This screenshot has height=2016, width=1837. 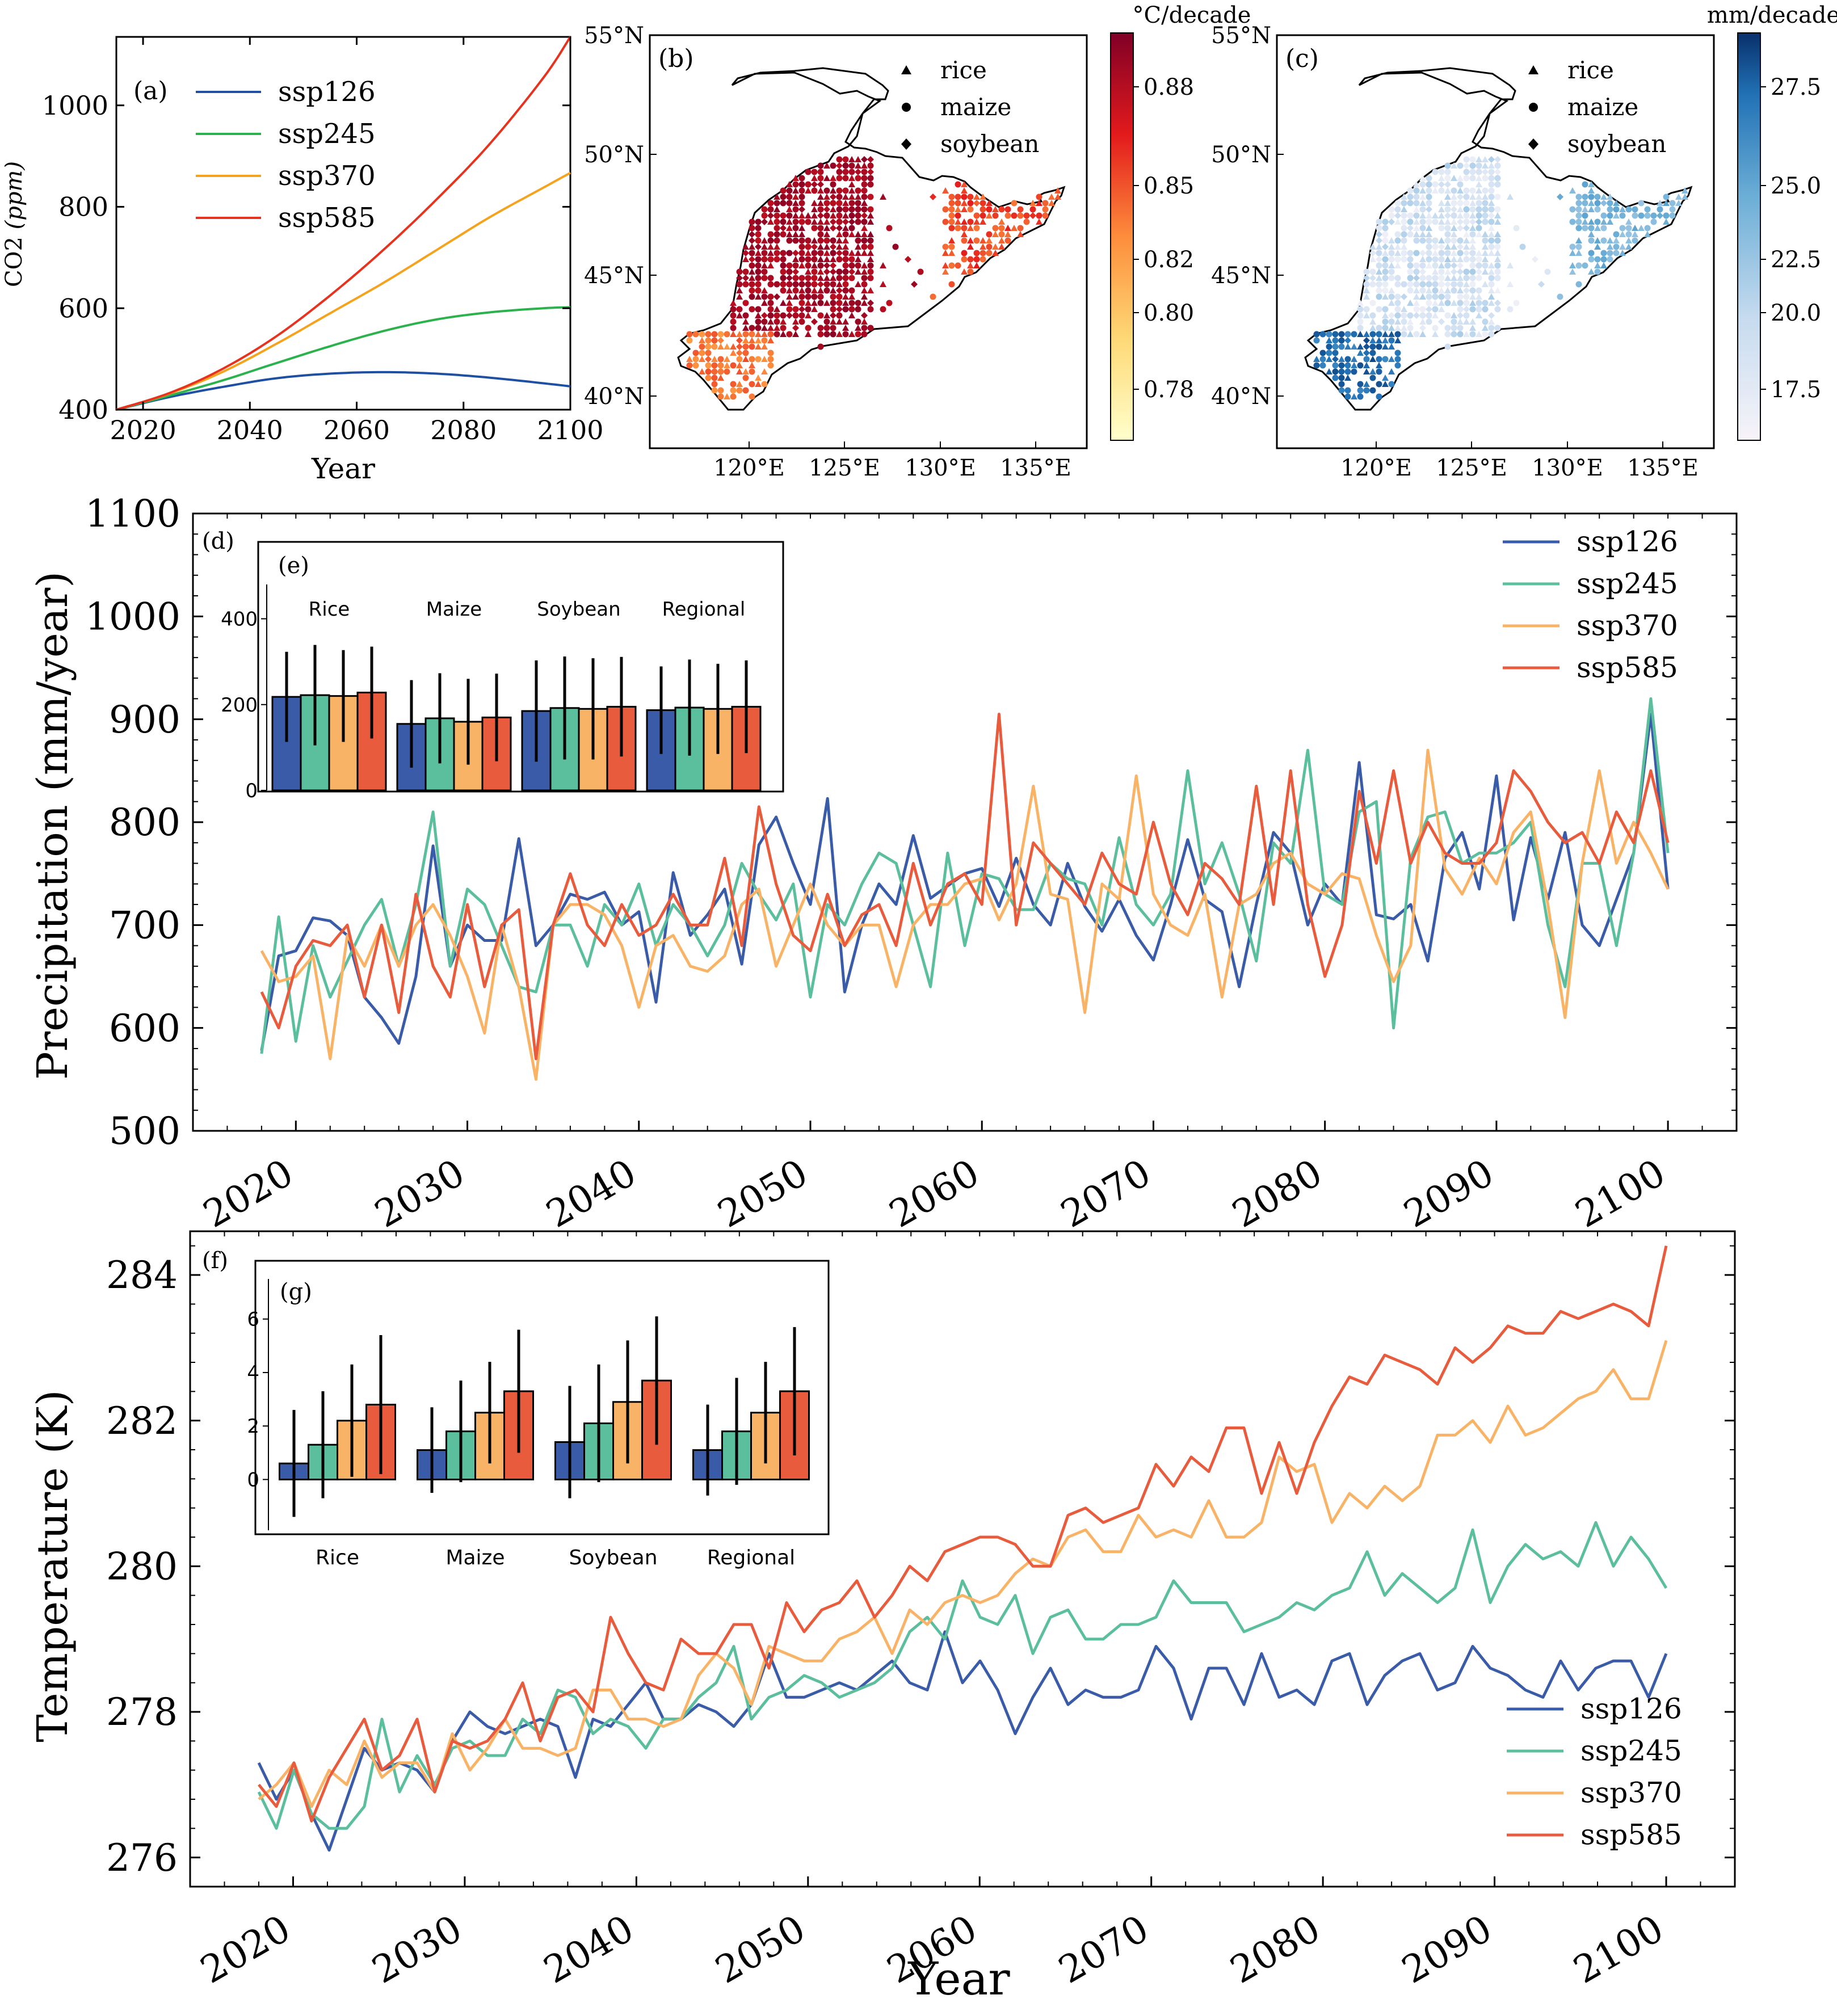 What do you see at coordinates (1449, 1193) in the screenshot?
I see `x-tick-label-2090: 2090` at bounding box center [1449, 1193].